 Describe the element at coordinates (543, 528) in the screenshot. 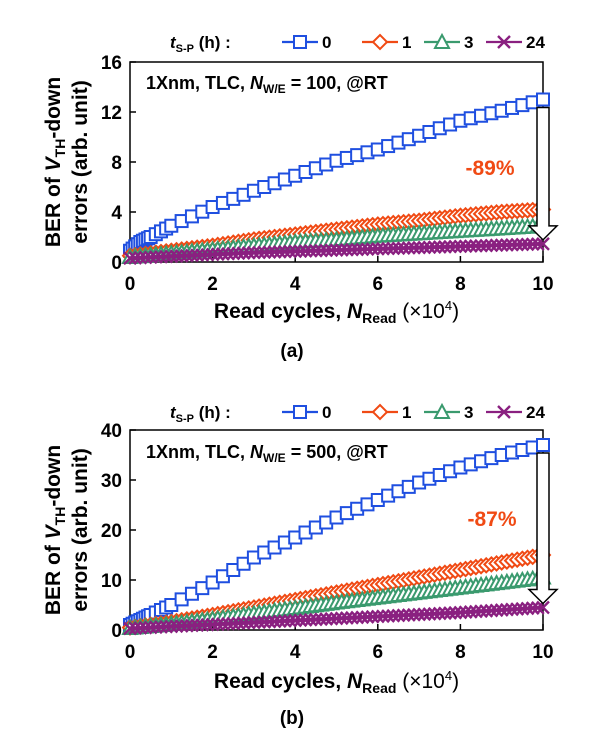

I see `reduction-arrow` at that location.